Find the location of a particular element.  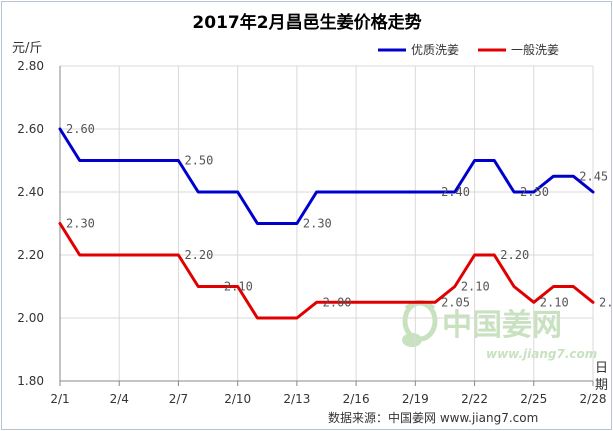

y-tick-label: 2.80 is located at coordinates (30, 66).